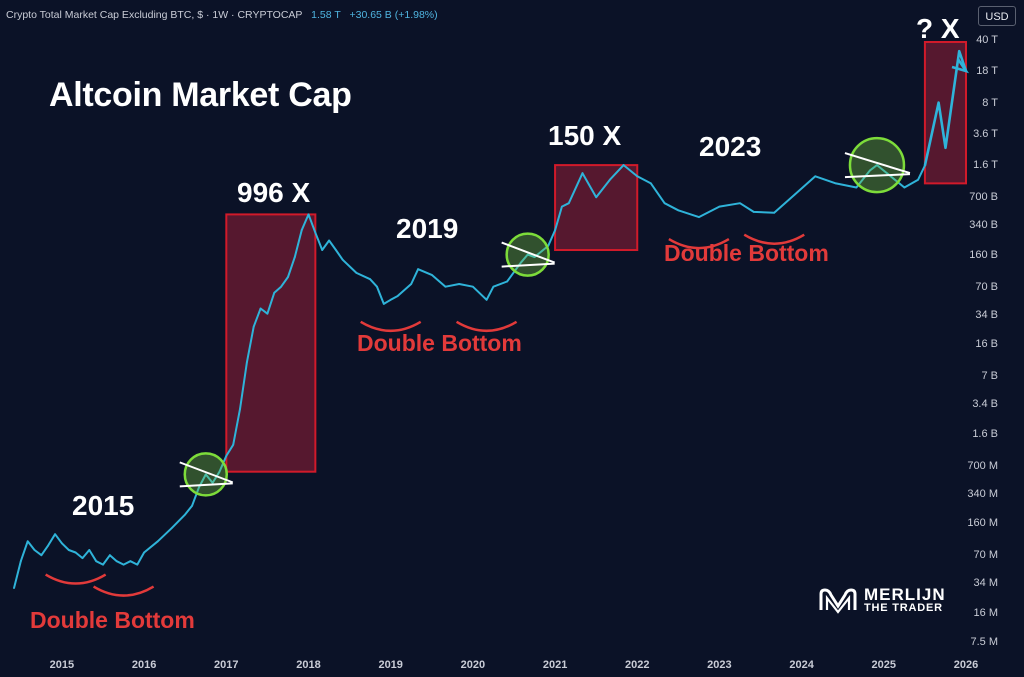 Image resolution: width=1024 pixels, height=677 pixels. Describe the element at coordinates (986, 344) in the screenshot. I see `y-tick-label-11: 16 B` at that location.